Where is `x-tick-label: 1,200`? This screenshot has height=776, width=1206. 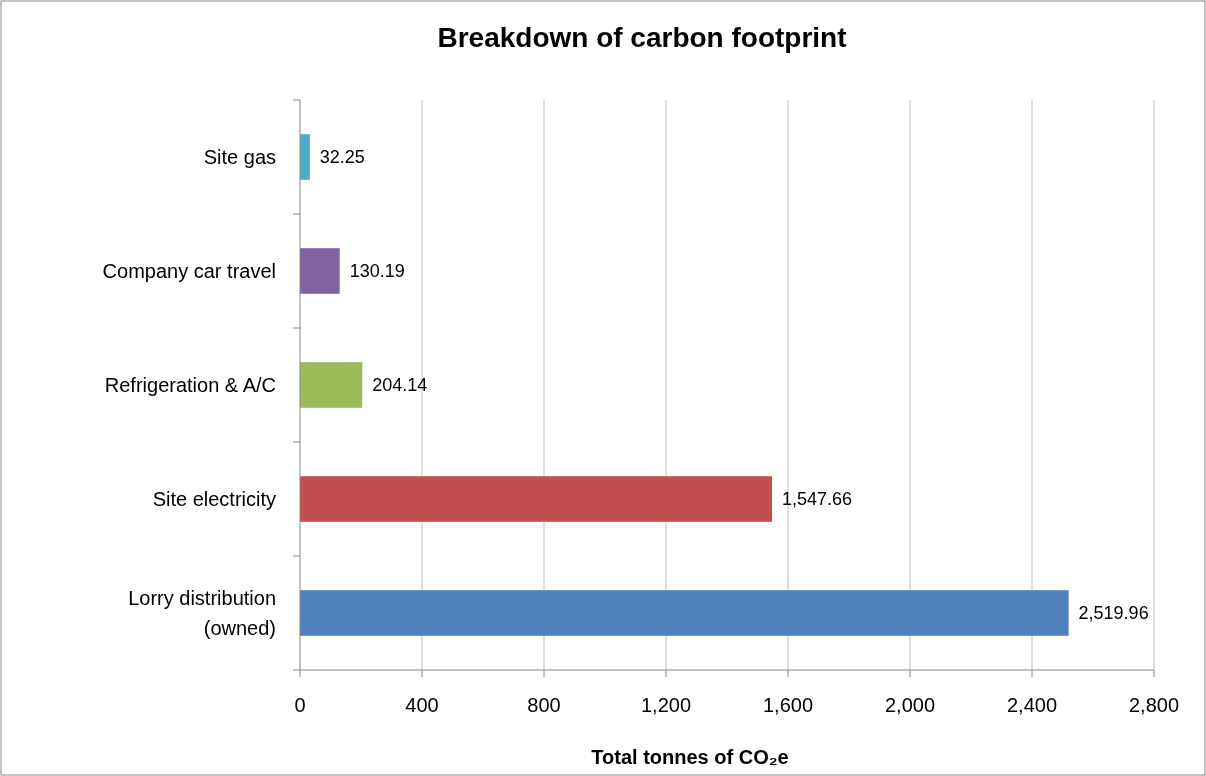 x-tick-label: 1,200 is located at coordinates (666, 705).